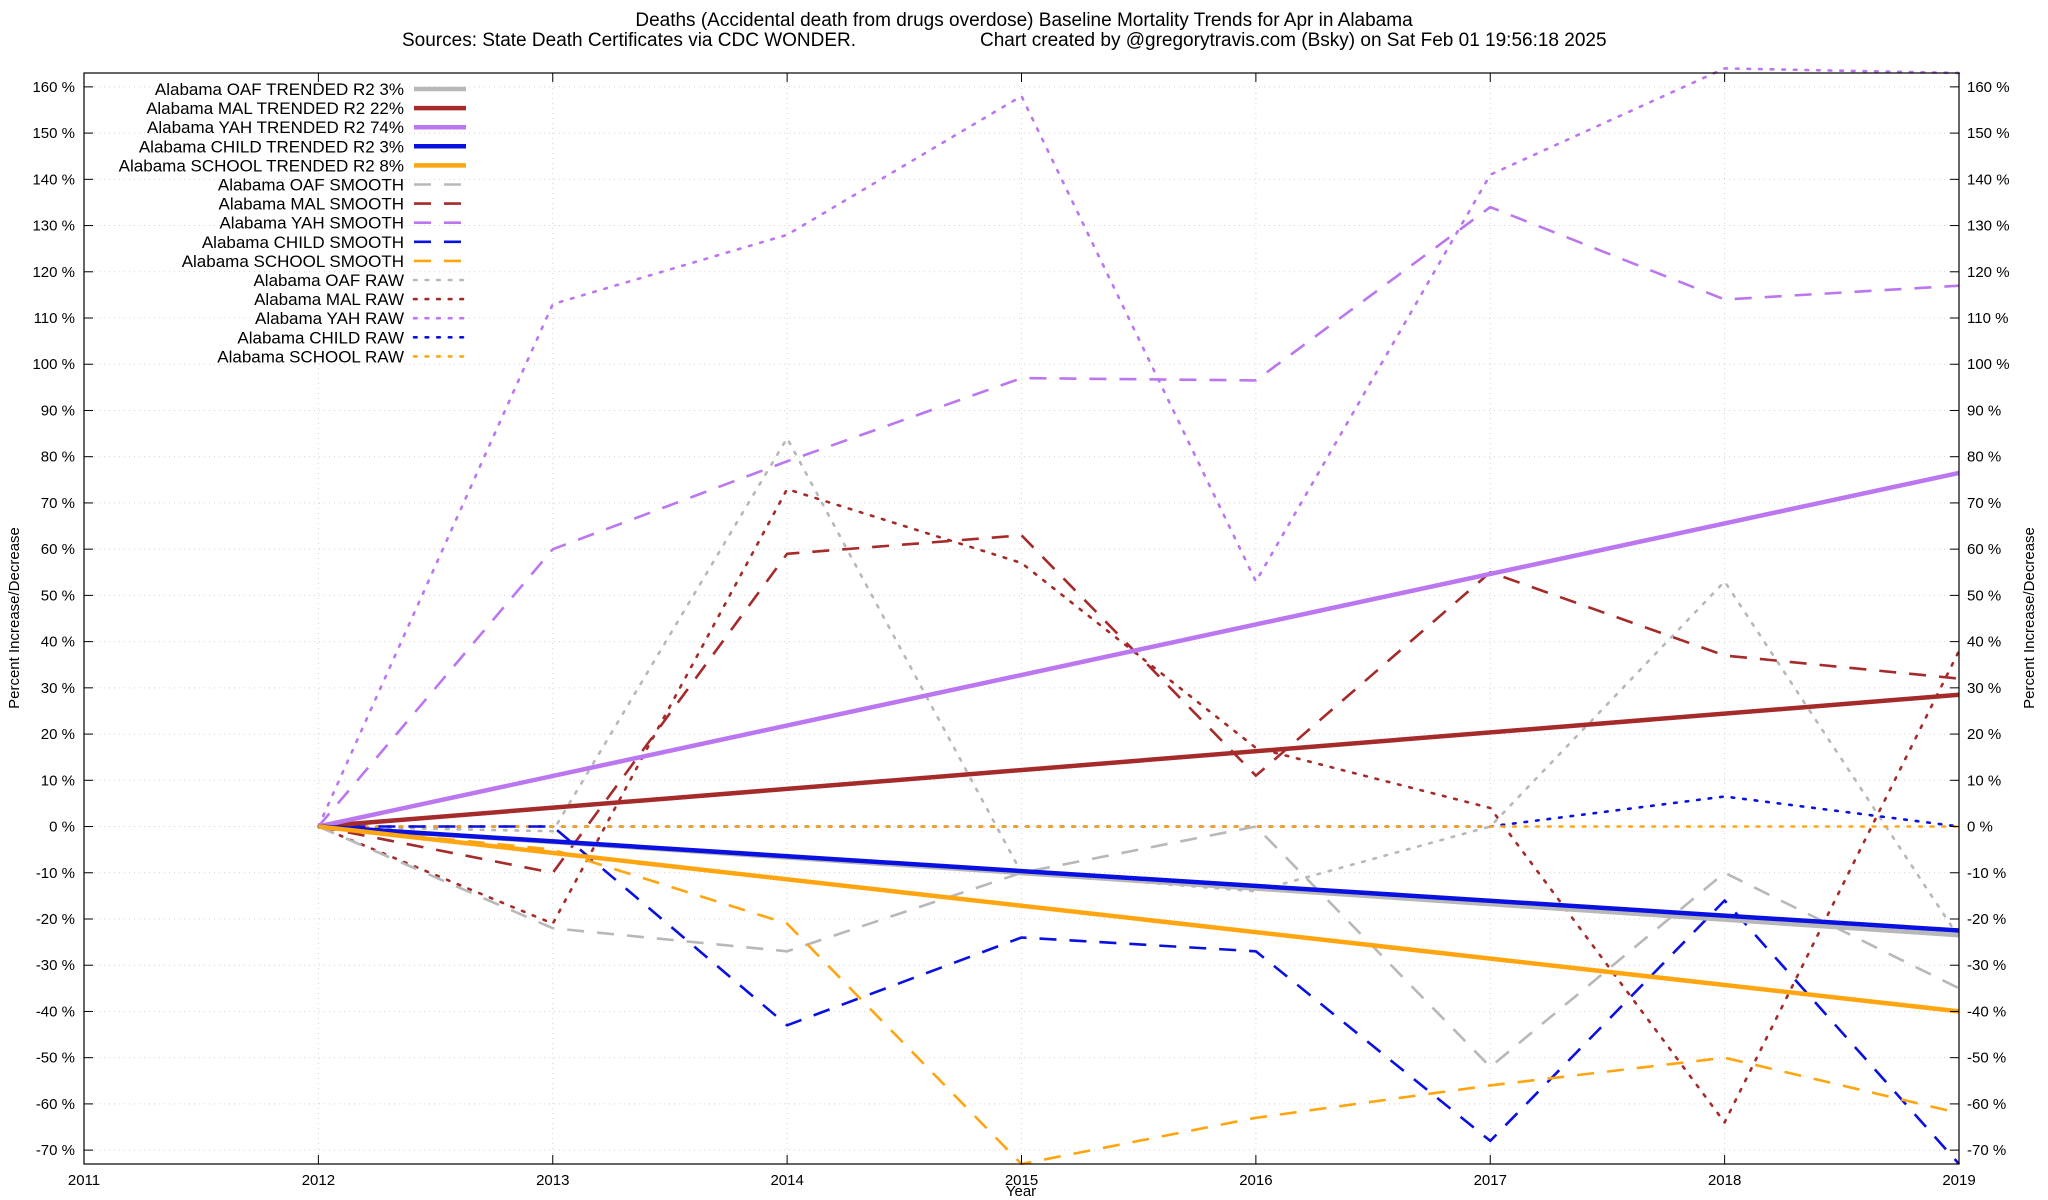  What do you see at coordinates (303, 242) in the screenshot?
I see `legend-label: Alabama CHILD SMOOTH` at bounding box center [303, 242].